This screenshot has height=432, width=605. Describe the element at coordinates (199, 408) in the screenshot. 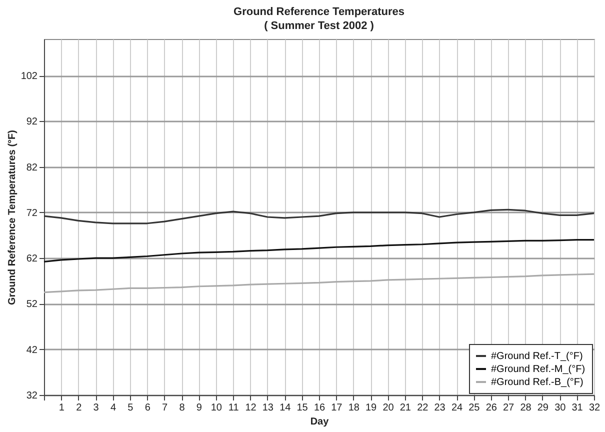

I see `x-tick-label: 9` at that location.